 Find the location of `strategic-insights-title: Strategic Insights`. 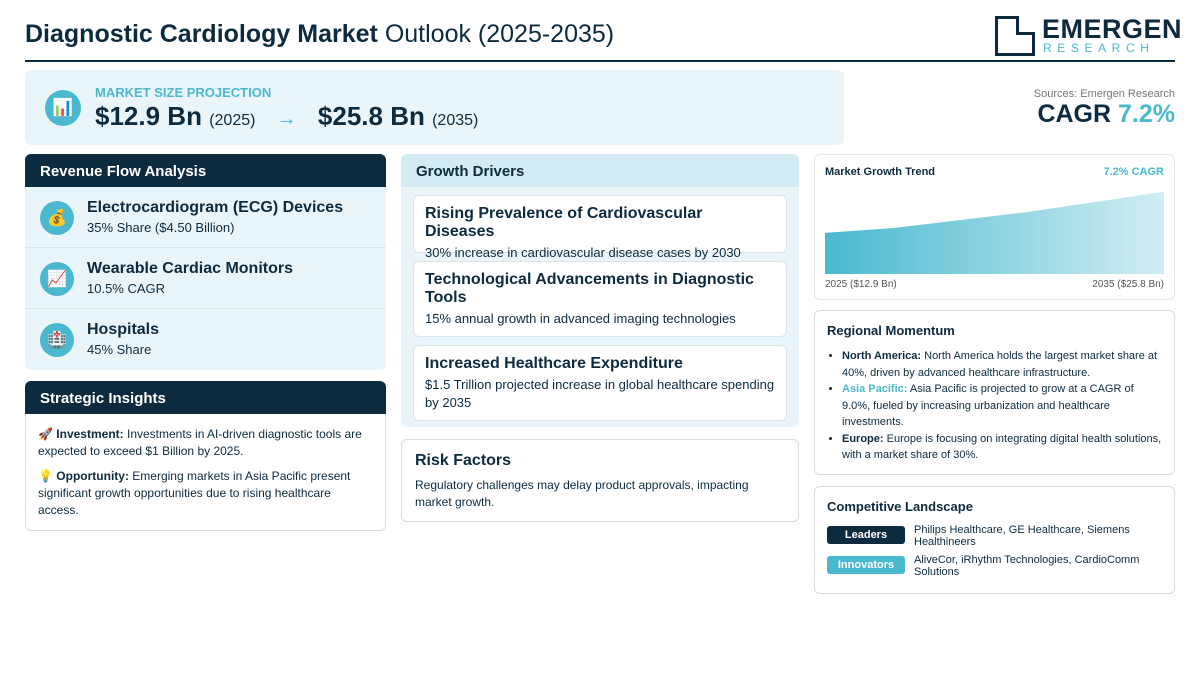

strategic-insights-title: Strategic Insights is located at coordinates (205, 397).